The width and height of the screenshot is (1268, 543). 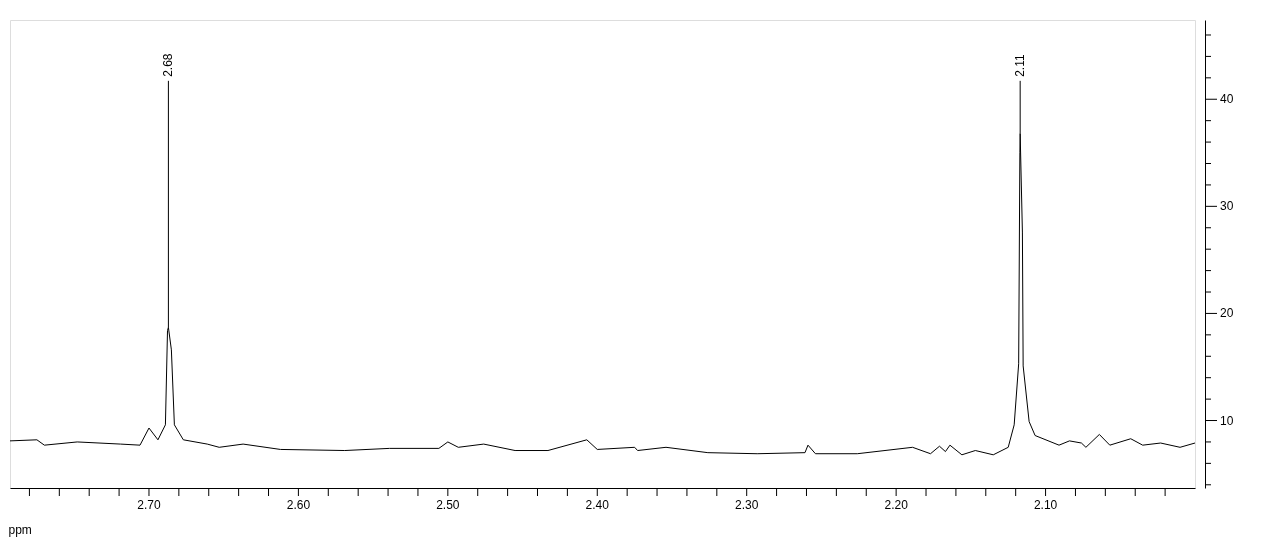 What do you see at coordinates (149, 505) in the screenshot?
I see `x-tick-label: 2.70` at bounding box center [149, 505].